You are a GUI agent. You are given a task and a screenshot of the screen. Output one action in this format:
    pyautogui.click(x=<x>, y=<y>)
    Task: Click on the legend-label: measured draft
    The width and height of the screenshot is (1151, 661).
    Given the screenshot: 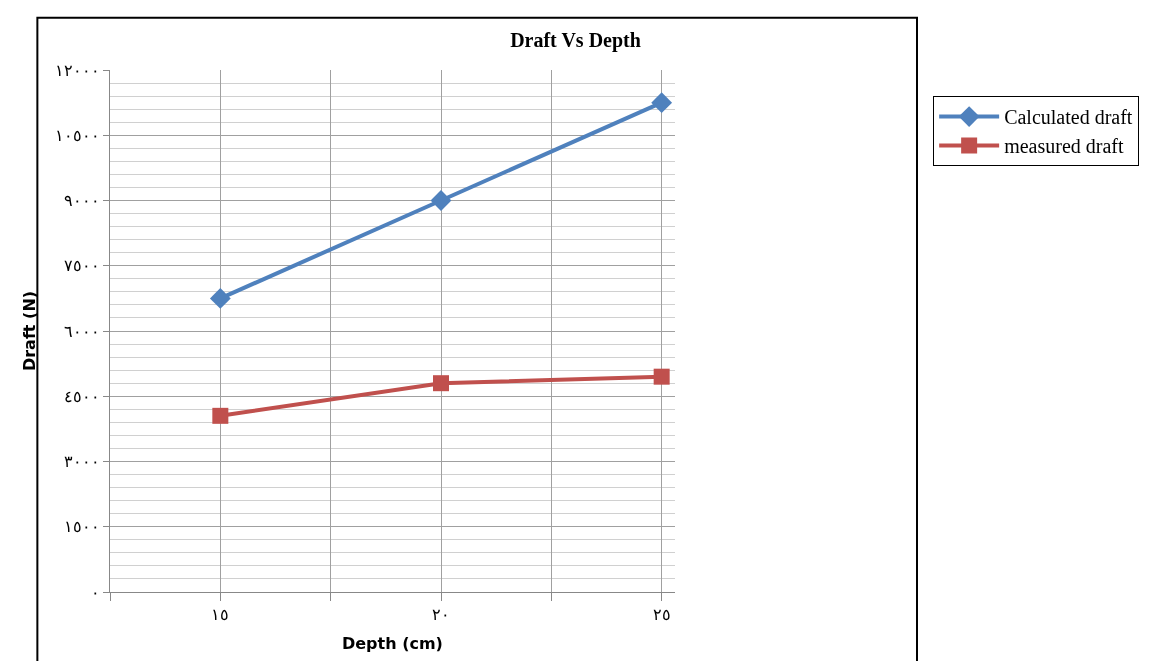 What is the action you would take?
    pyautogui.click(x=1064, y=146)
    